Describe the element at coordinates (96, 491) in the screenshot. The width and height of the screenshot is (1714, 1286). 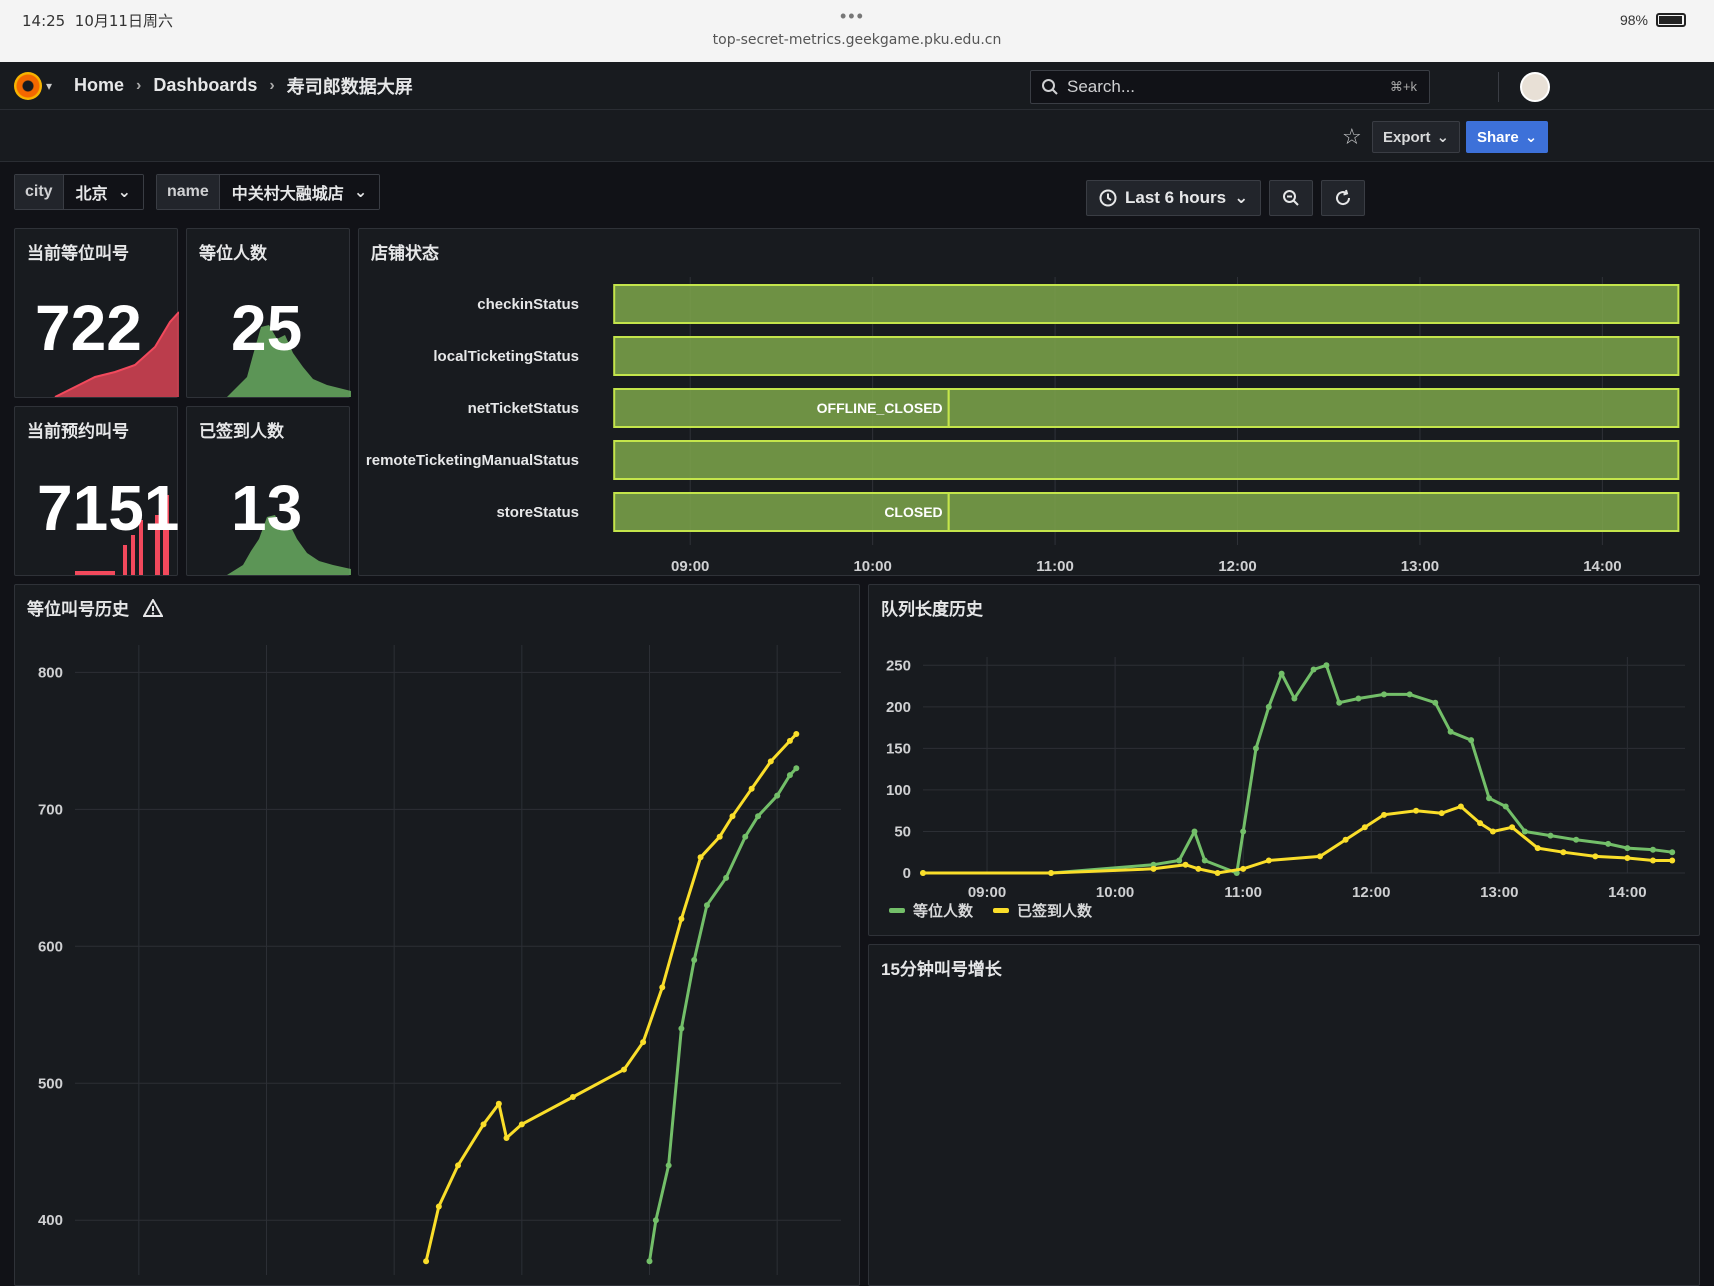
I see `stat-panel-current-reservation-number: 当前预约叫号 7151` at that location.